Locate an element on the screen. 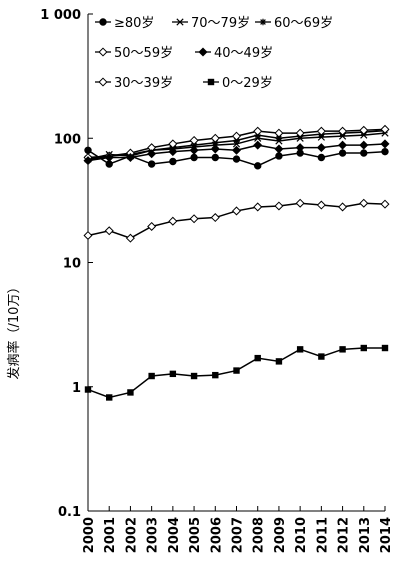  x-tick-label: 2004 is located at coordinates (174, 535).